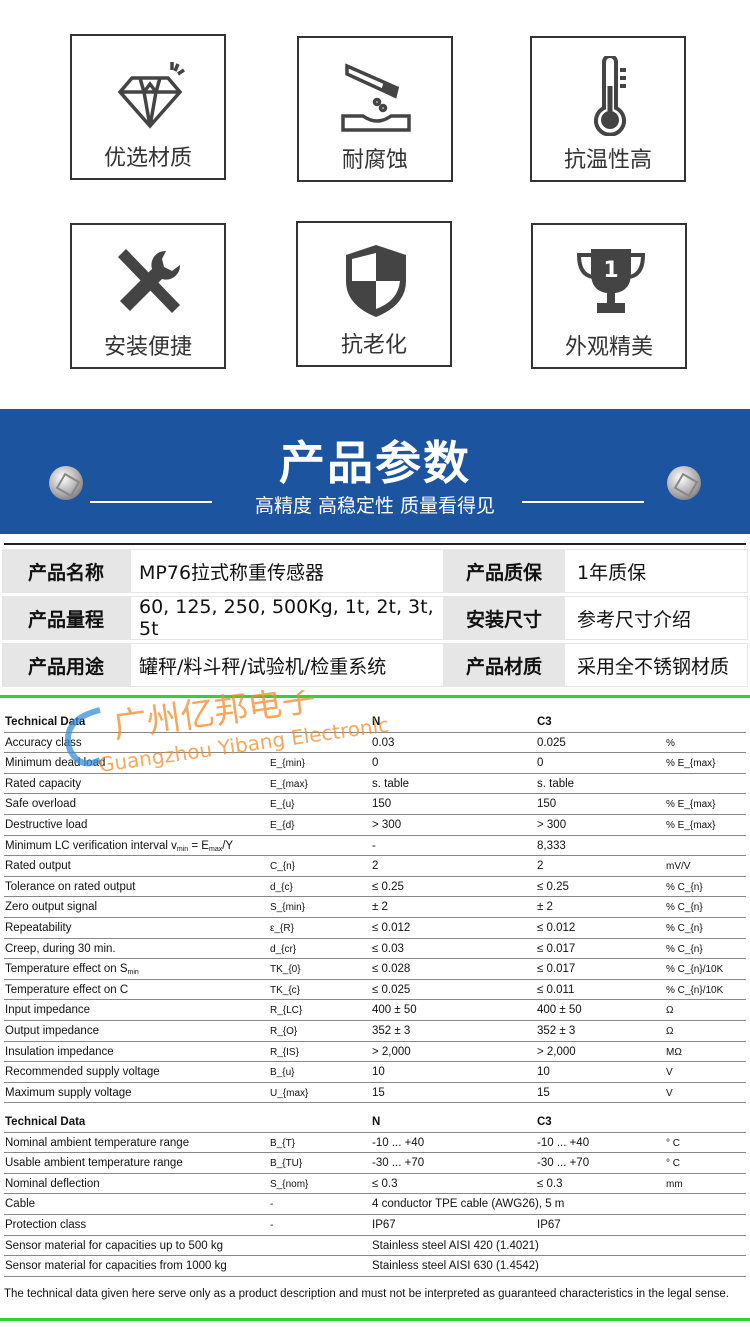 Image resolution: width=750 pixels, height=1327 pixels. What do you see at coordinates (375, 463) in the screenshot?
I see `banner-title: 产品参数` at bounding box center [375, 463].